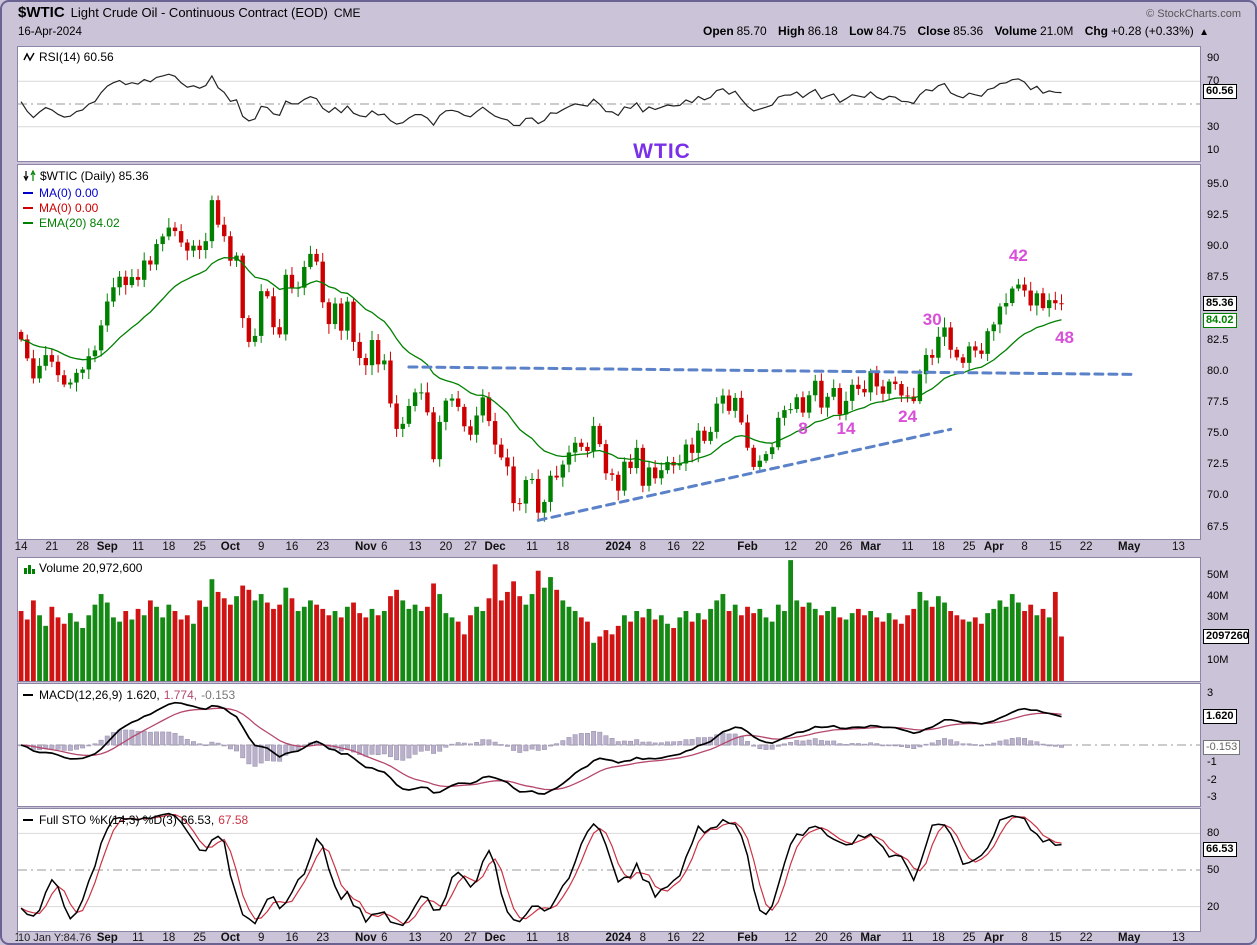 The width and height of the screenshot is (1257, 945). Describe the element at coordinates (1212, 762) in the screenshot. I see `y-axis-label: -1` at that location.